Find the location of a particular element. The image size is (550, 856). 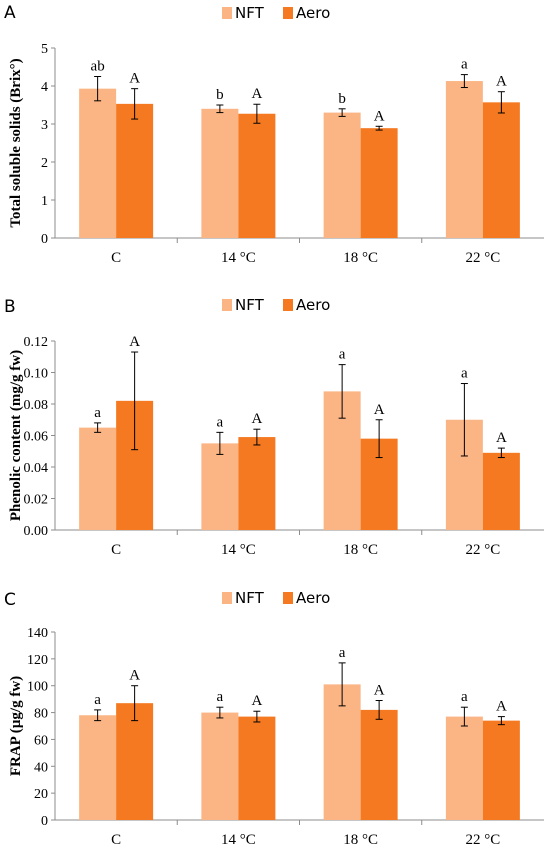

panel-letter: B is located at coordinates (10, 307).